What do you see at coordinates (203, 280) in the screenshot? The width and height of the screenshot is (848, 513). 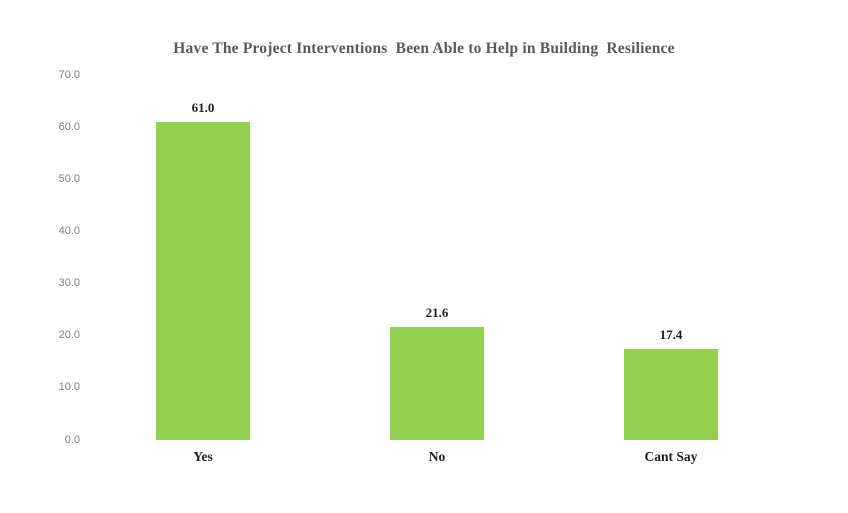 I see `bar-yes` at bounding box center [203, 280].